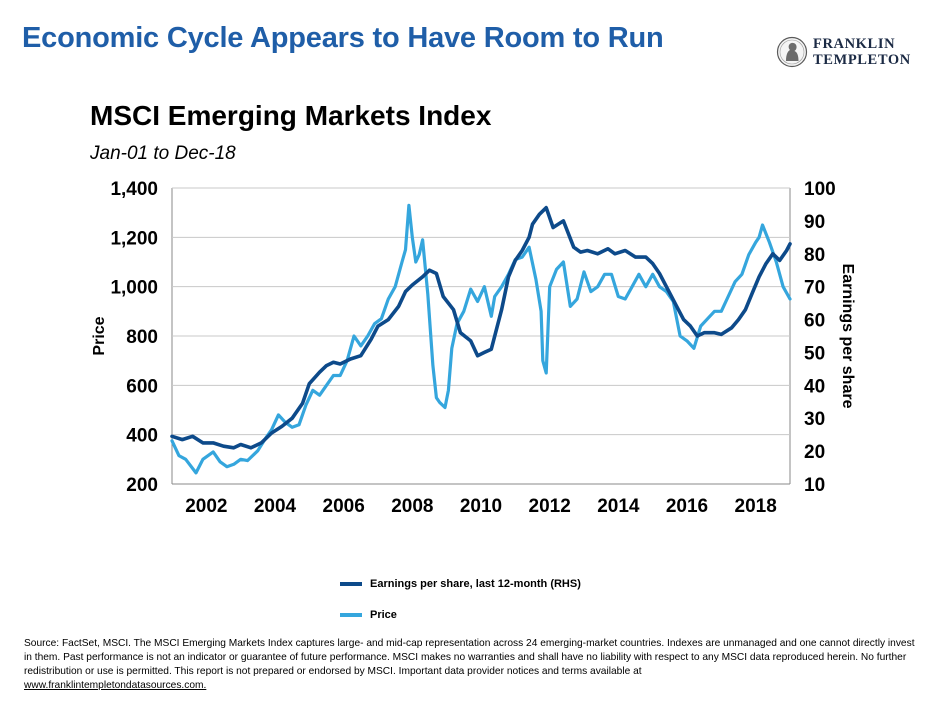 The width and height of the screenshot is (950, 712). I want to click on legend-label-price: Price, so click(383, 615).